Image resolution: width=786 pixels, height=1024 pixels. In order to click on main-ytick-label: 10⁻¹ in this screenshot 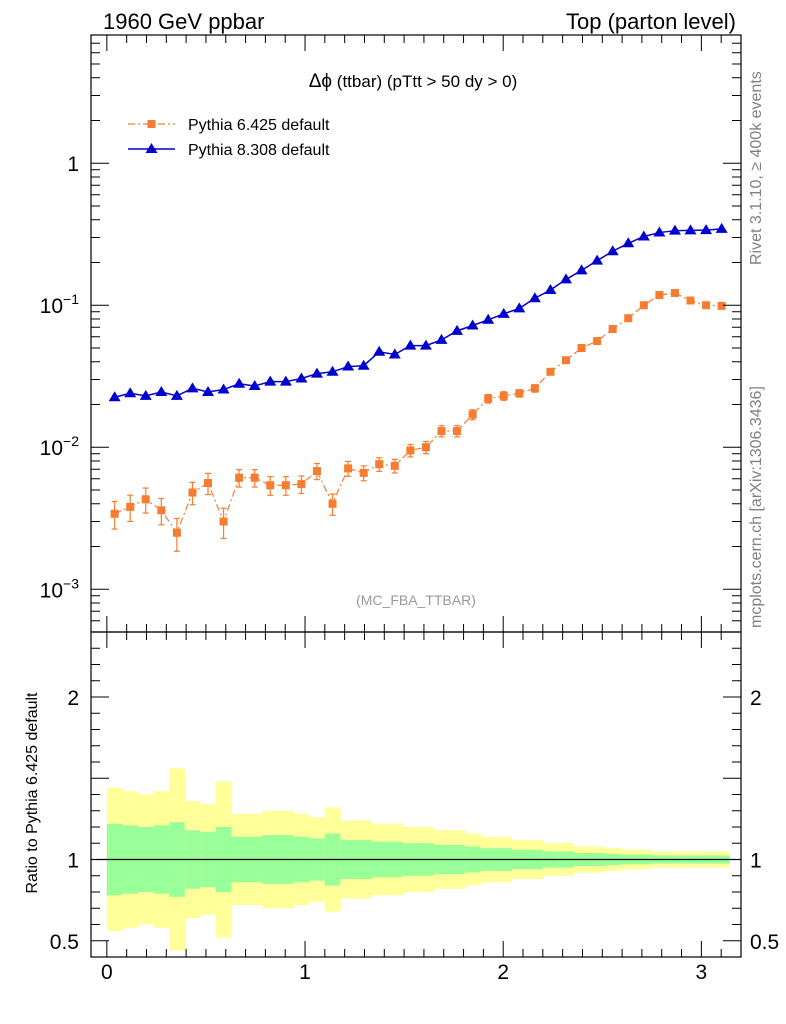, I will do `click(60, 304)`.